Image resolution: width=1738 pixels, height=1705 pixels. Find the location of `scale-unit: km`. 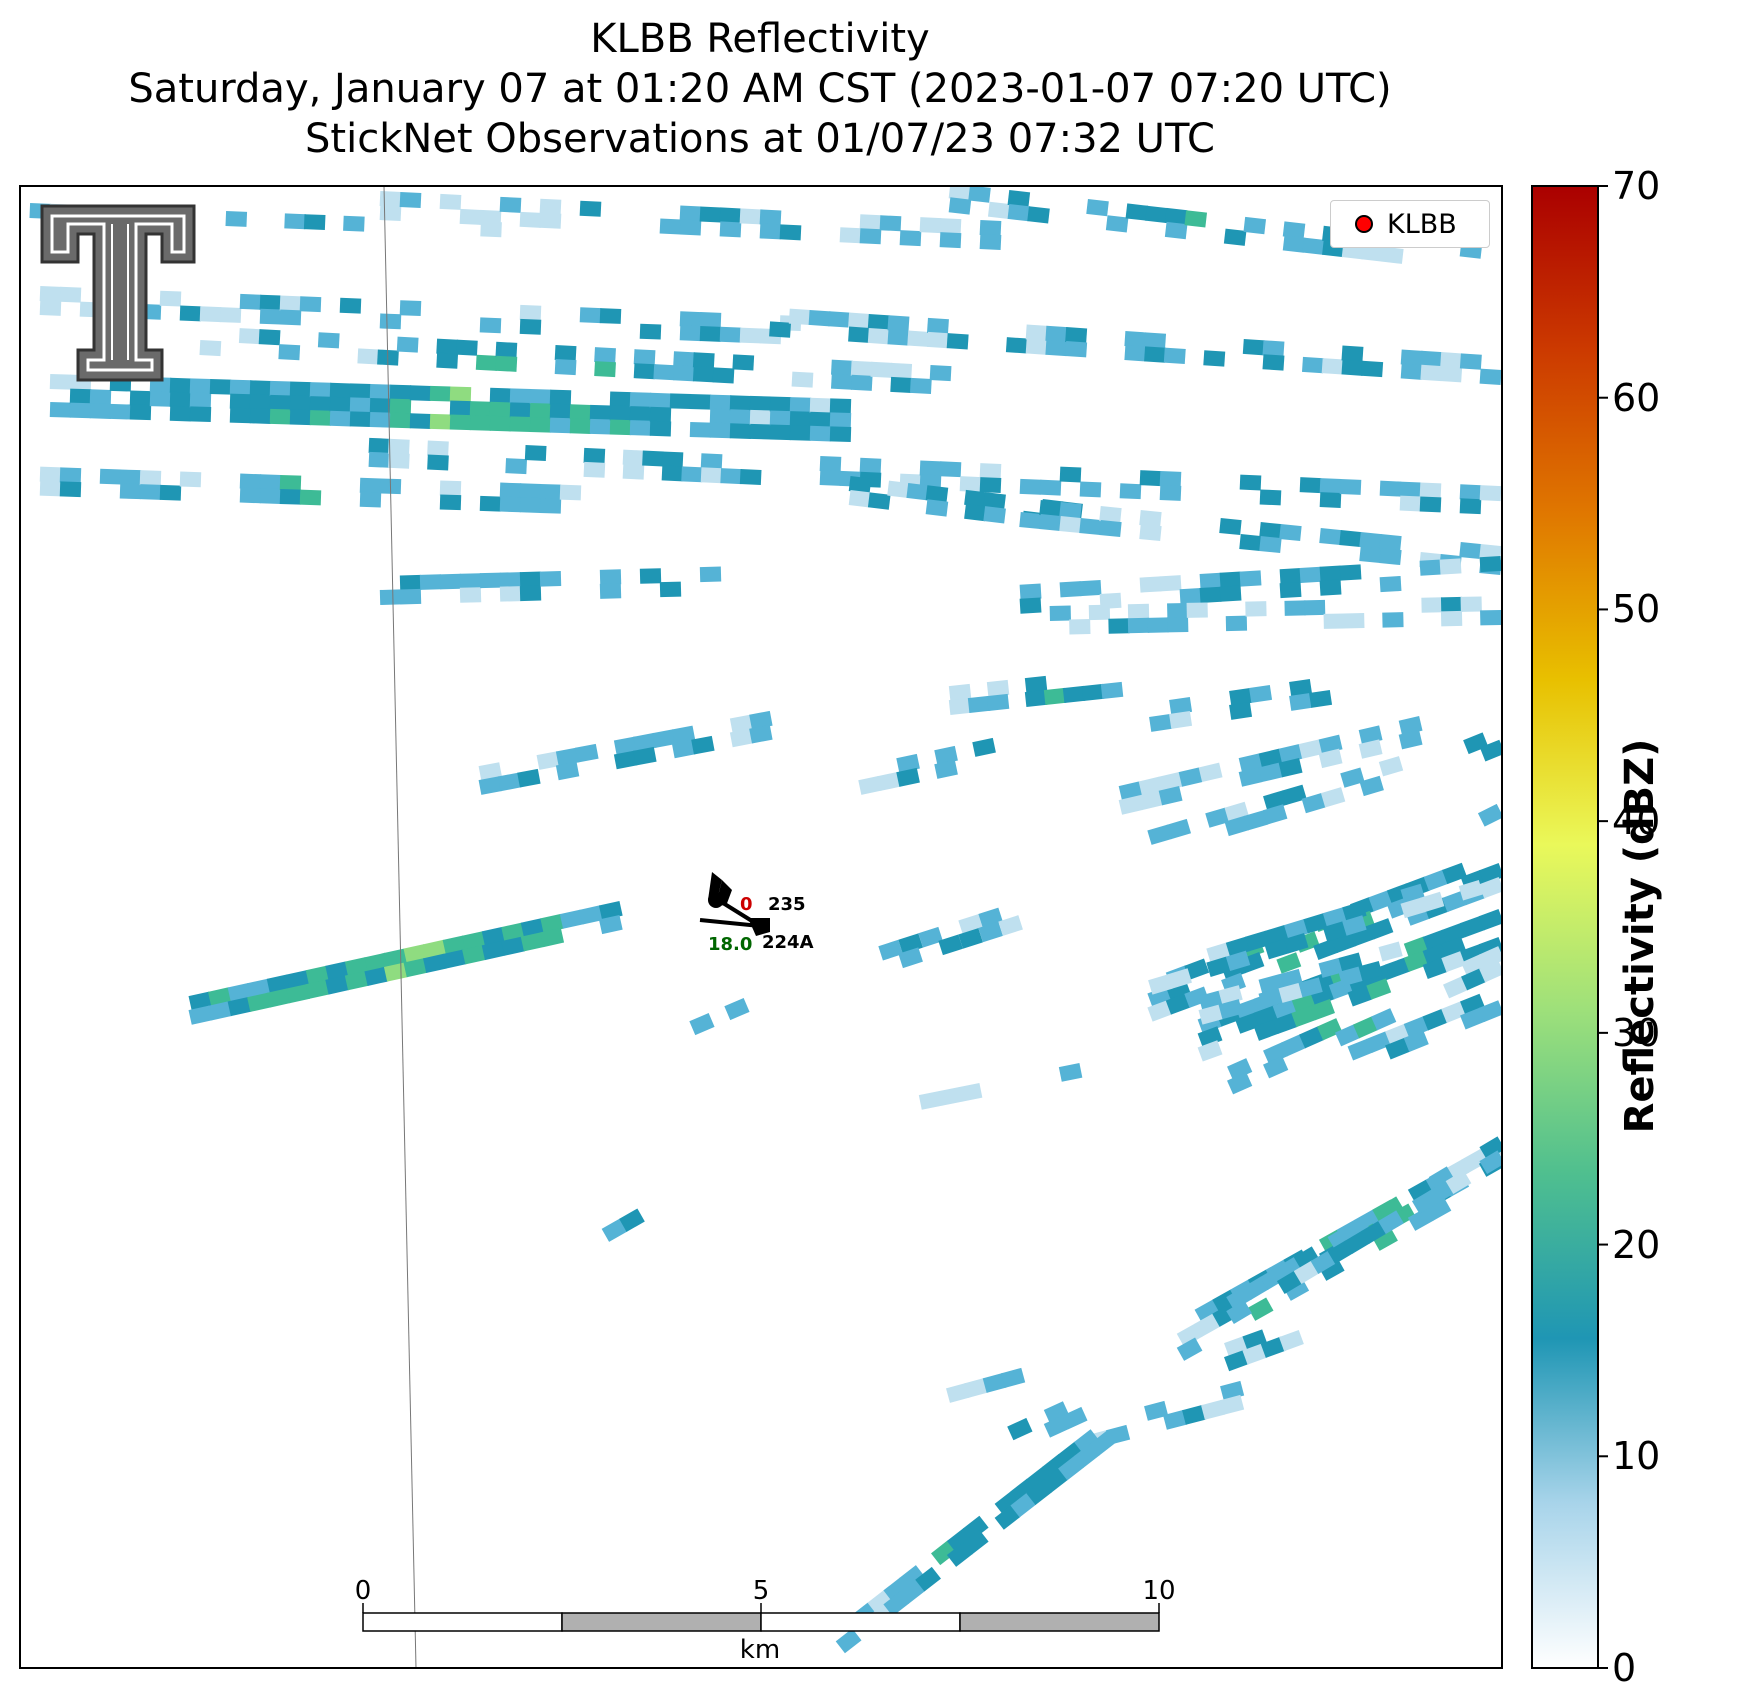

scale-unit: km is located at coordinates (760, 1650).